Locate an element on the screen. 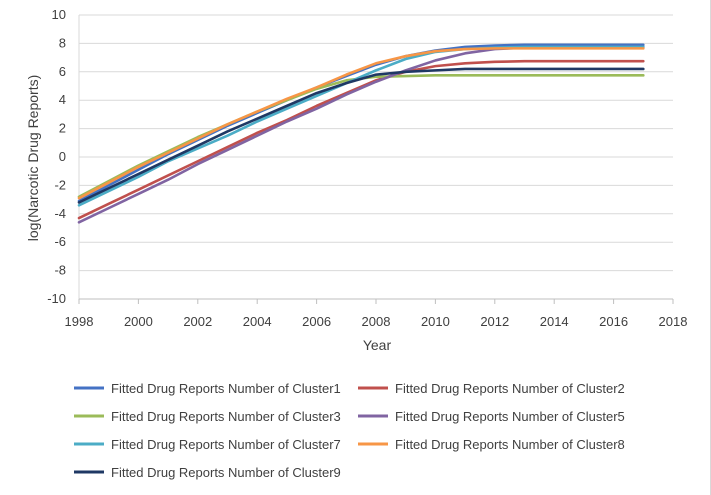  x-tick-label: 2010 is located at coordinates (435, 321).